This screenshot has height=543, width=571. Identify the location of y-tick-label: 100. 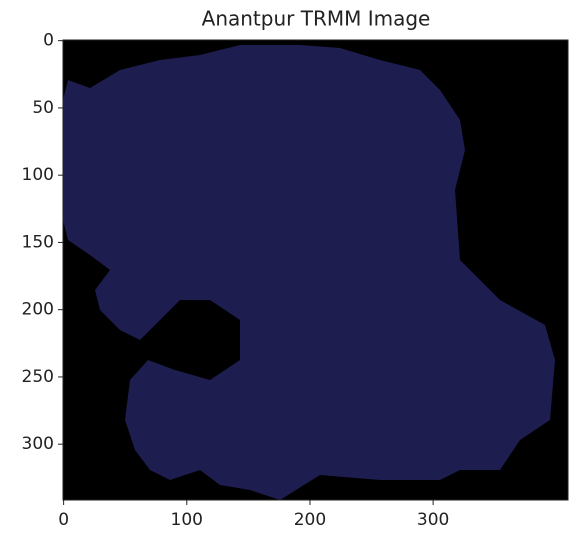
(38, 175).